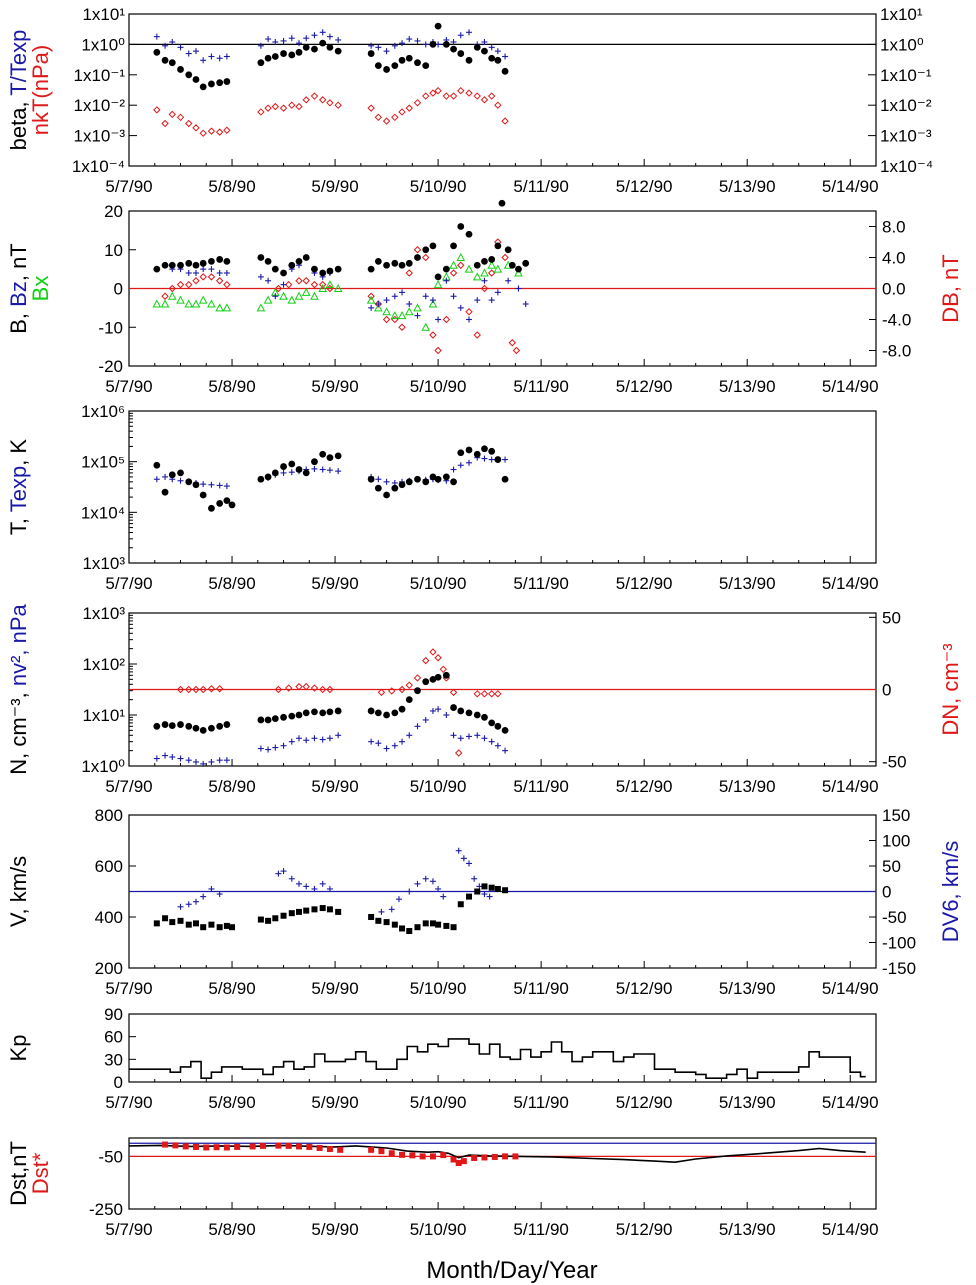 The height and width of the screenshot is (1285, 976). Describe the element at coordinates (110, 1156) in the screenshot. I see `y-tick-label: -50` at that location.